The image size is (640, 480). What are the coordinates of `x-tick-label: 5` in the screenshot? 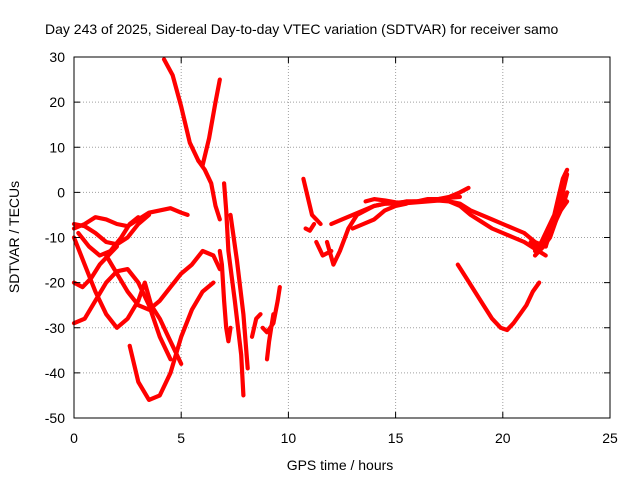 It's located at (181, 438).